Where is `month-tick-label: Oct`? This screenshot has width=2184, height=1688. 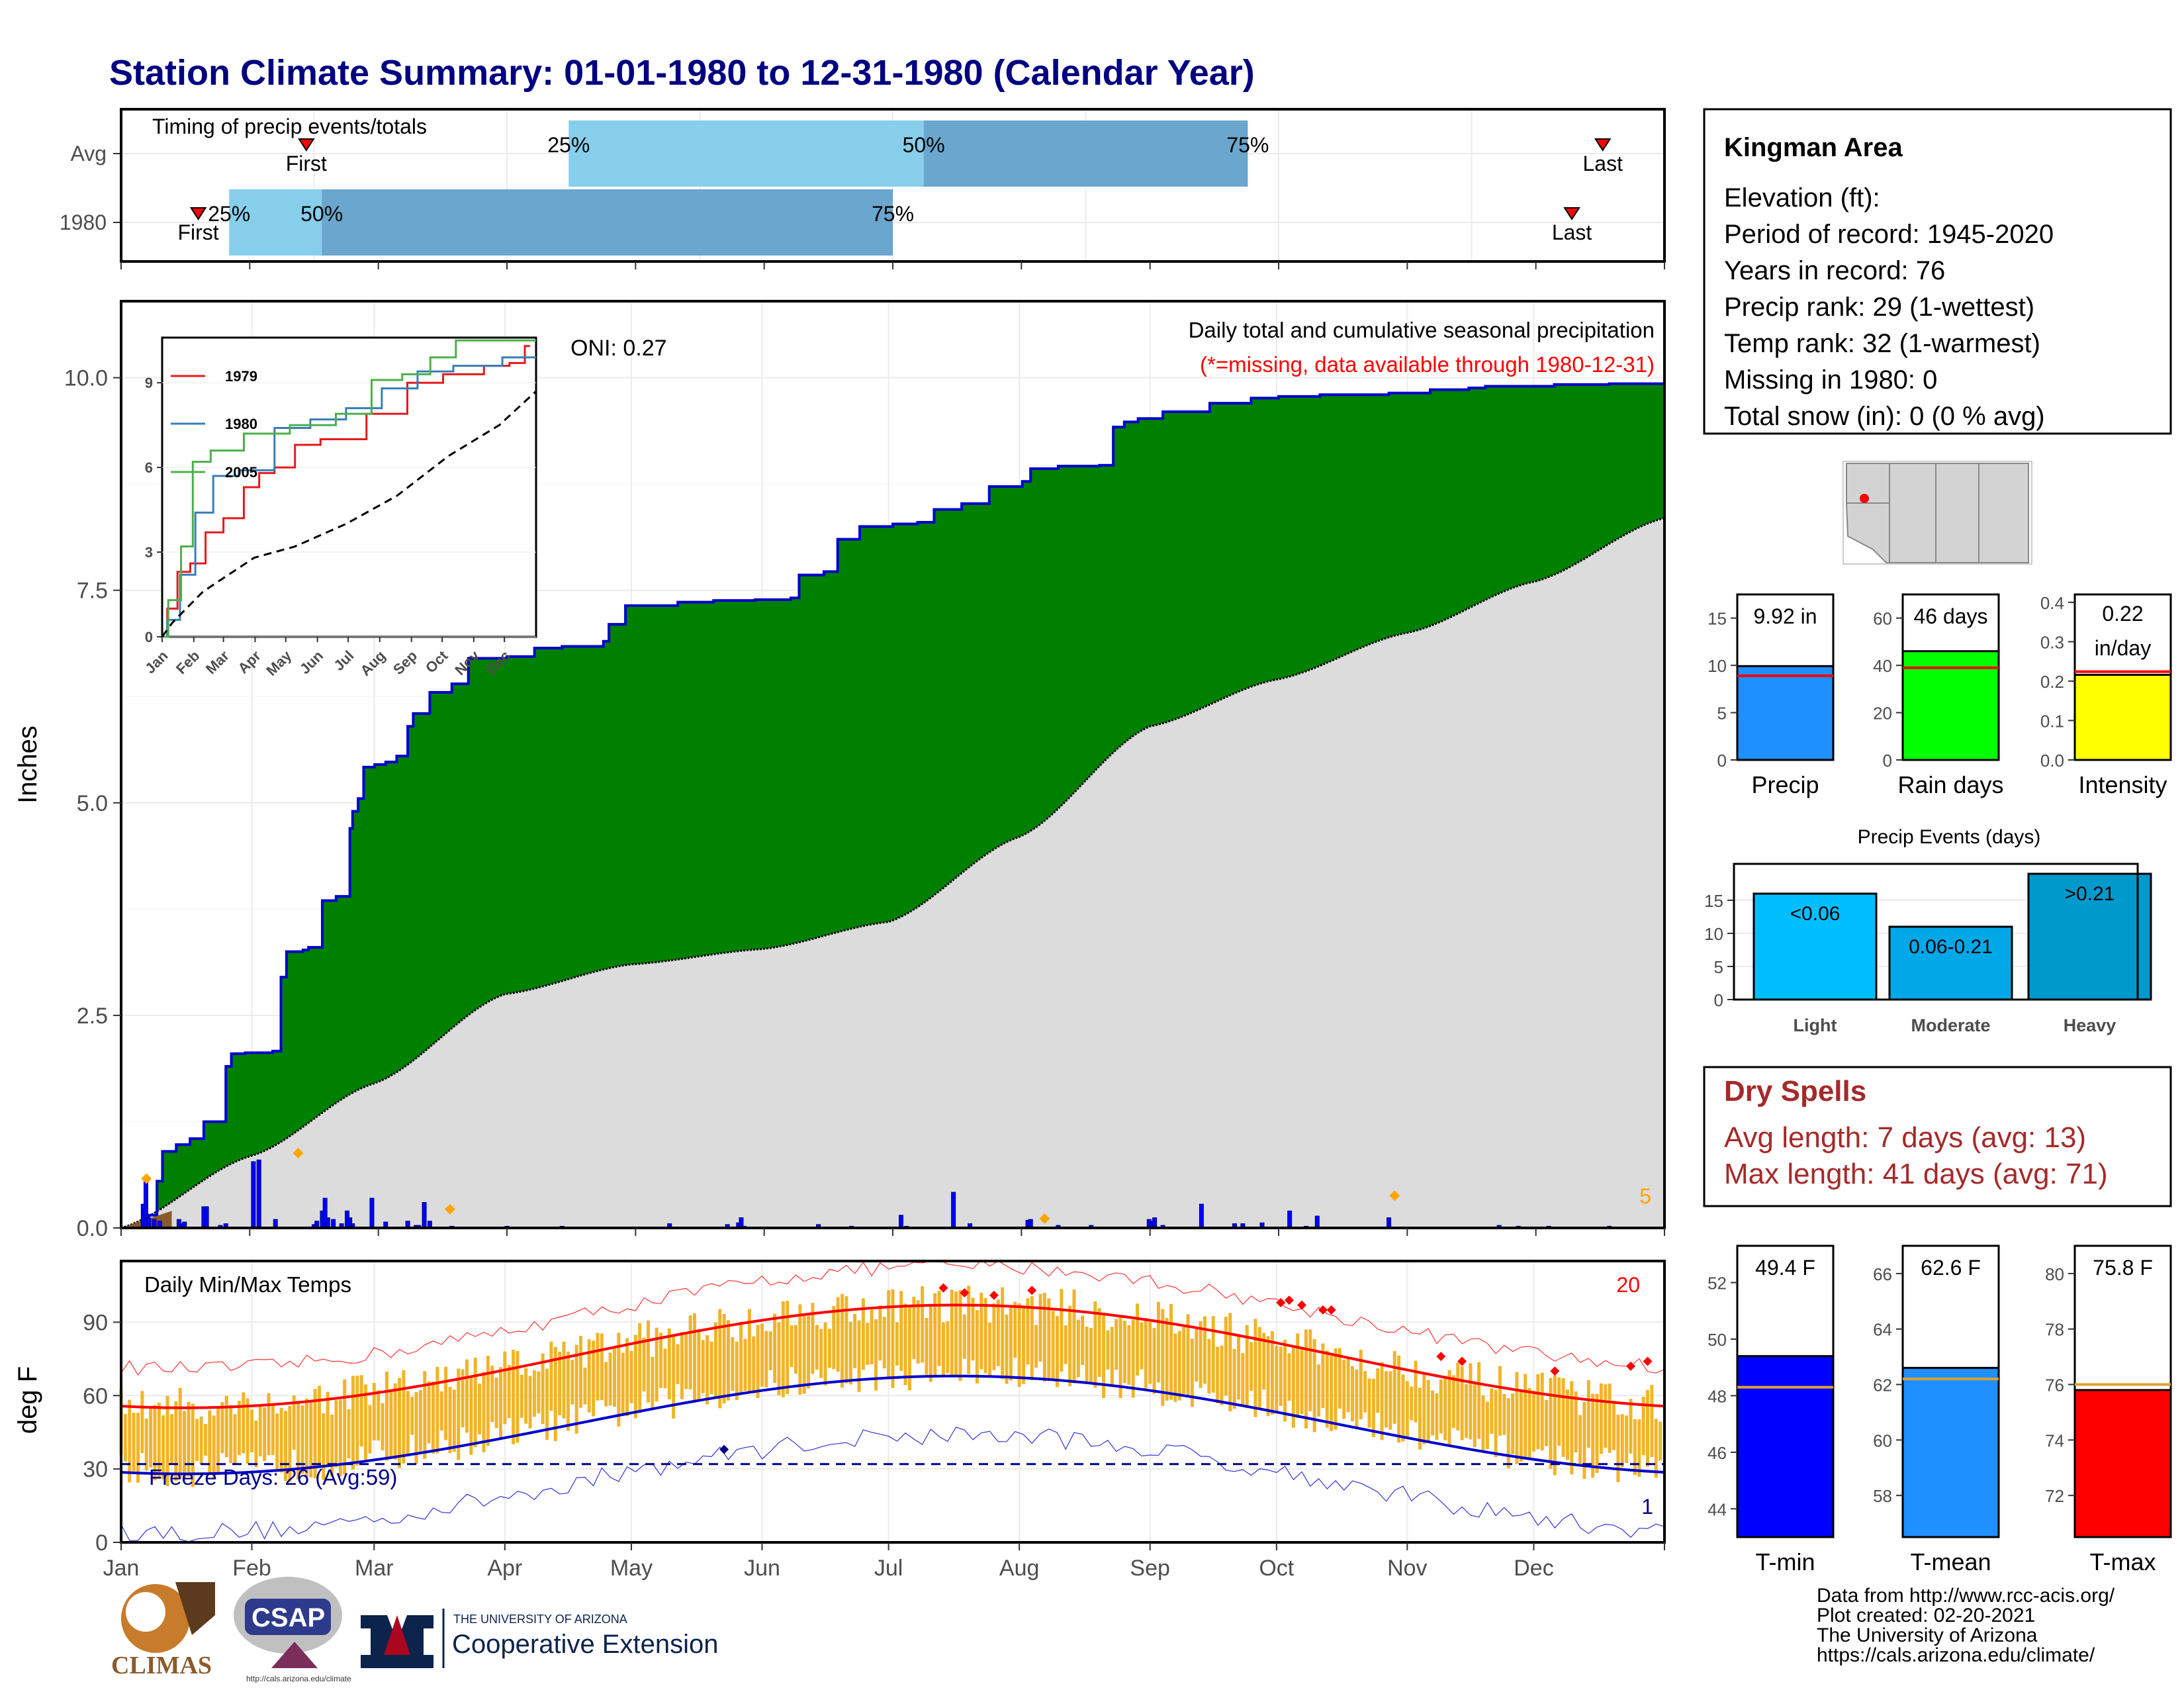 month-tick-label: Oct is located at coordinates (1277, 1568).